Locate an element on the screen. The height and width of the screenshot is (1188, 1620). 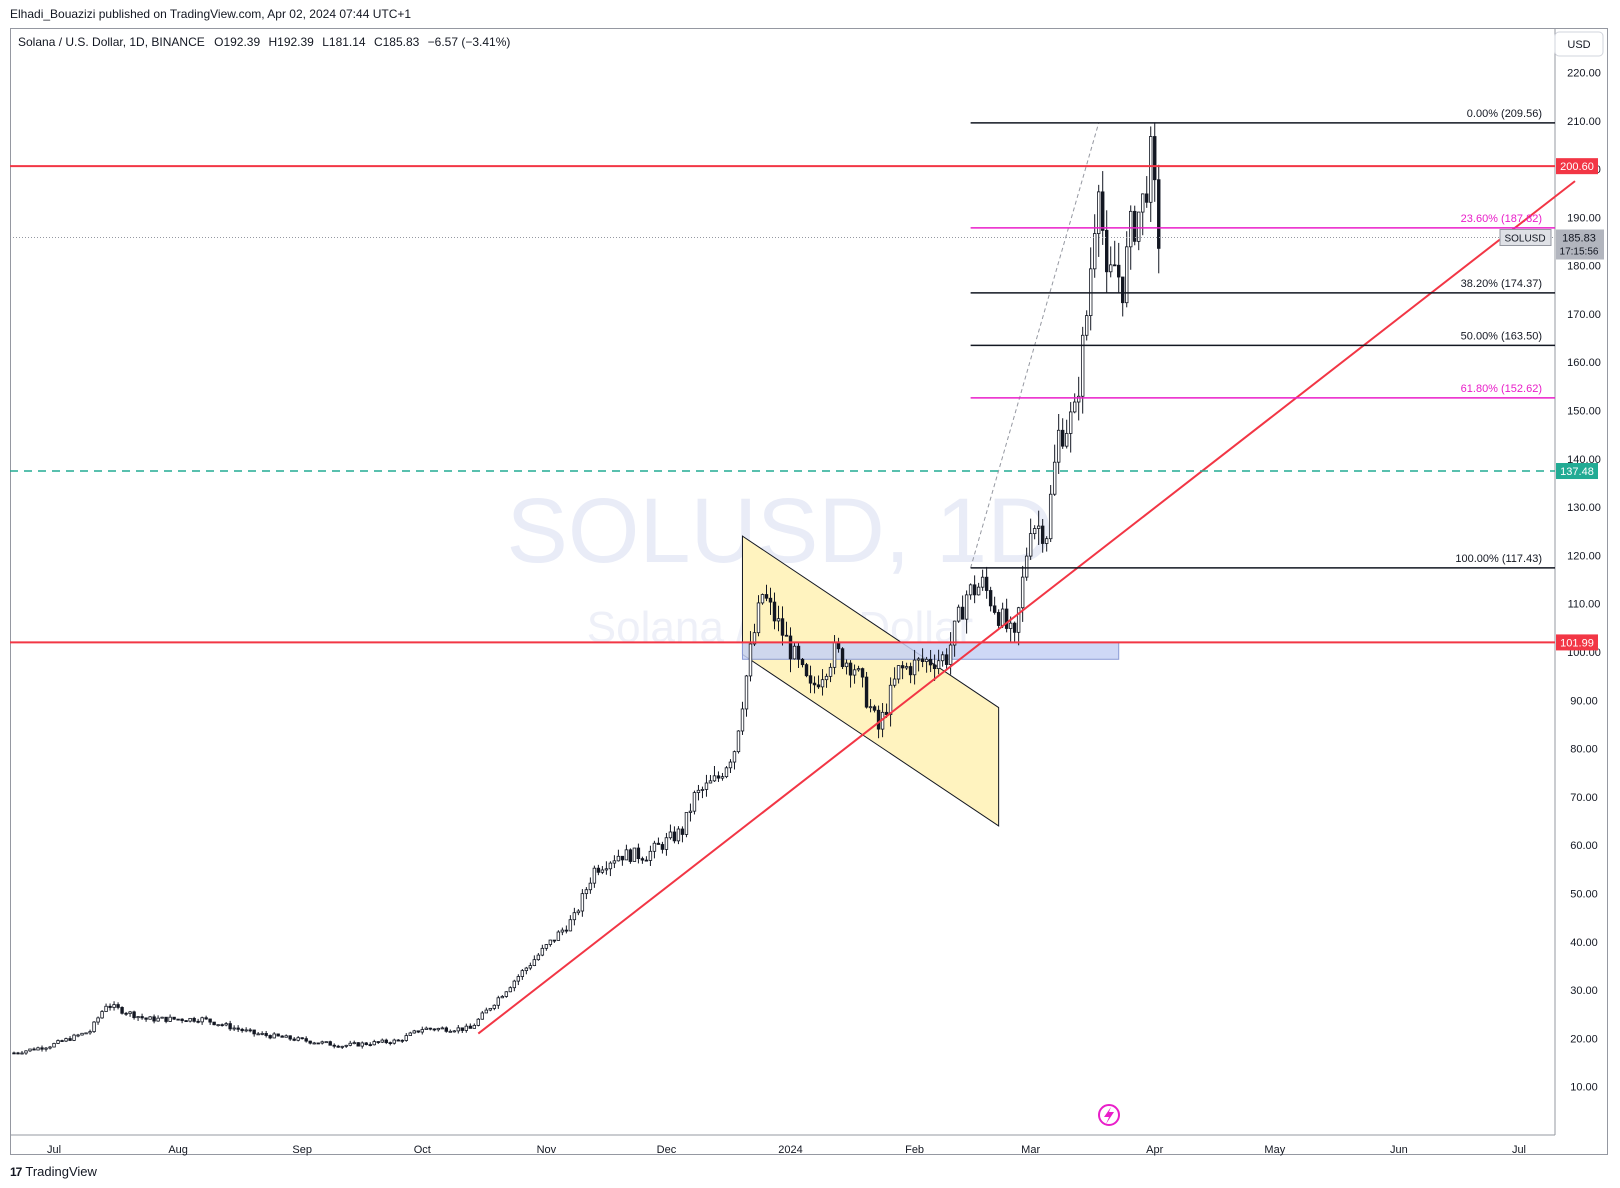
currency-button: USD is located at coordinates (1579, 44).